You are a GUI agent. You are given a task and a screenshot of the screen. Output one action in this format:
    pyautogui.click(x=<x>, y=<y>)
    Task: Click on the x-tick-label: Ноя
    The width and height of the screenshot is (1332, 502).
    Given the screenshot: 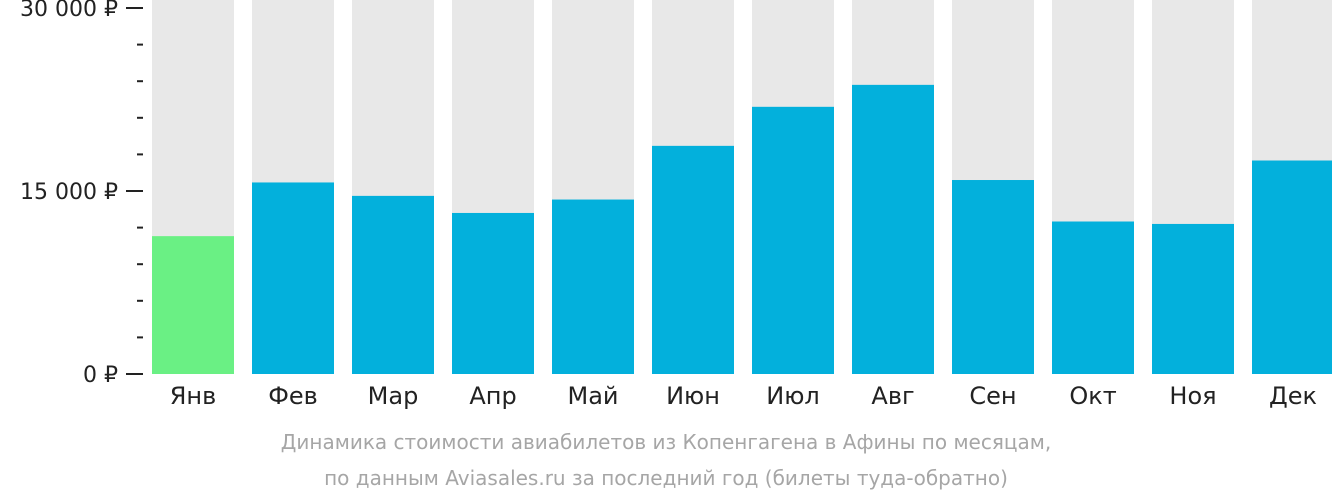 What is the action you would take?
    pyautogui.click(x=1192, y=396)
    